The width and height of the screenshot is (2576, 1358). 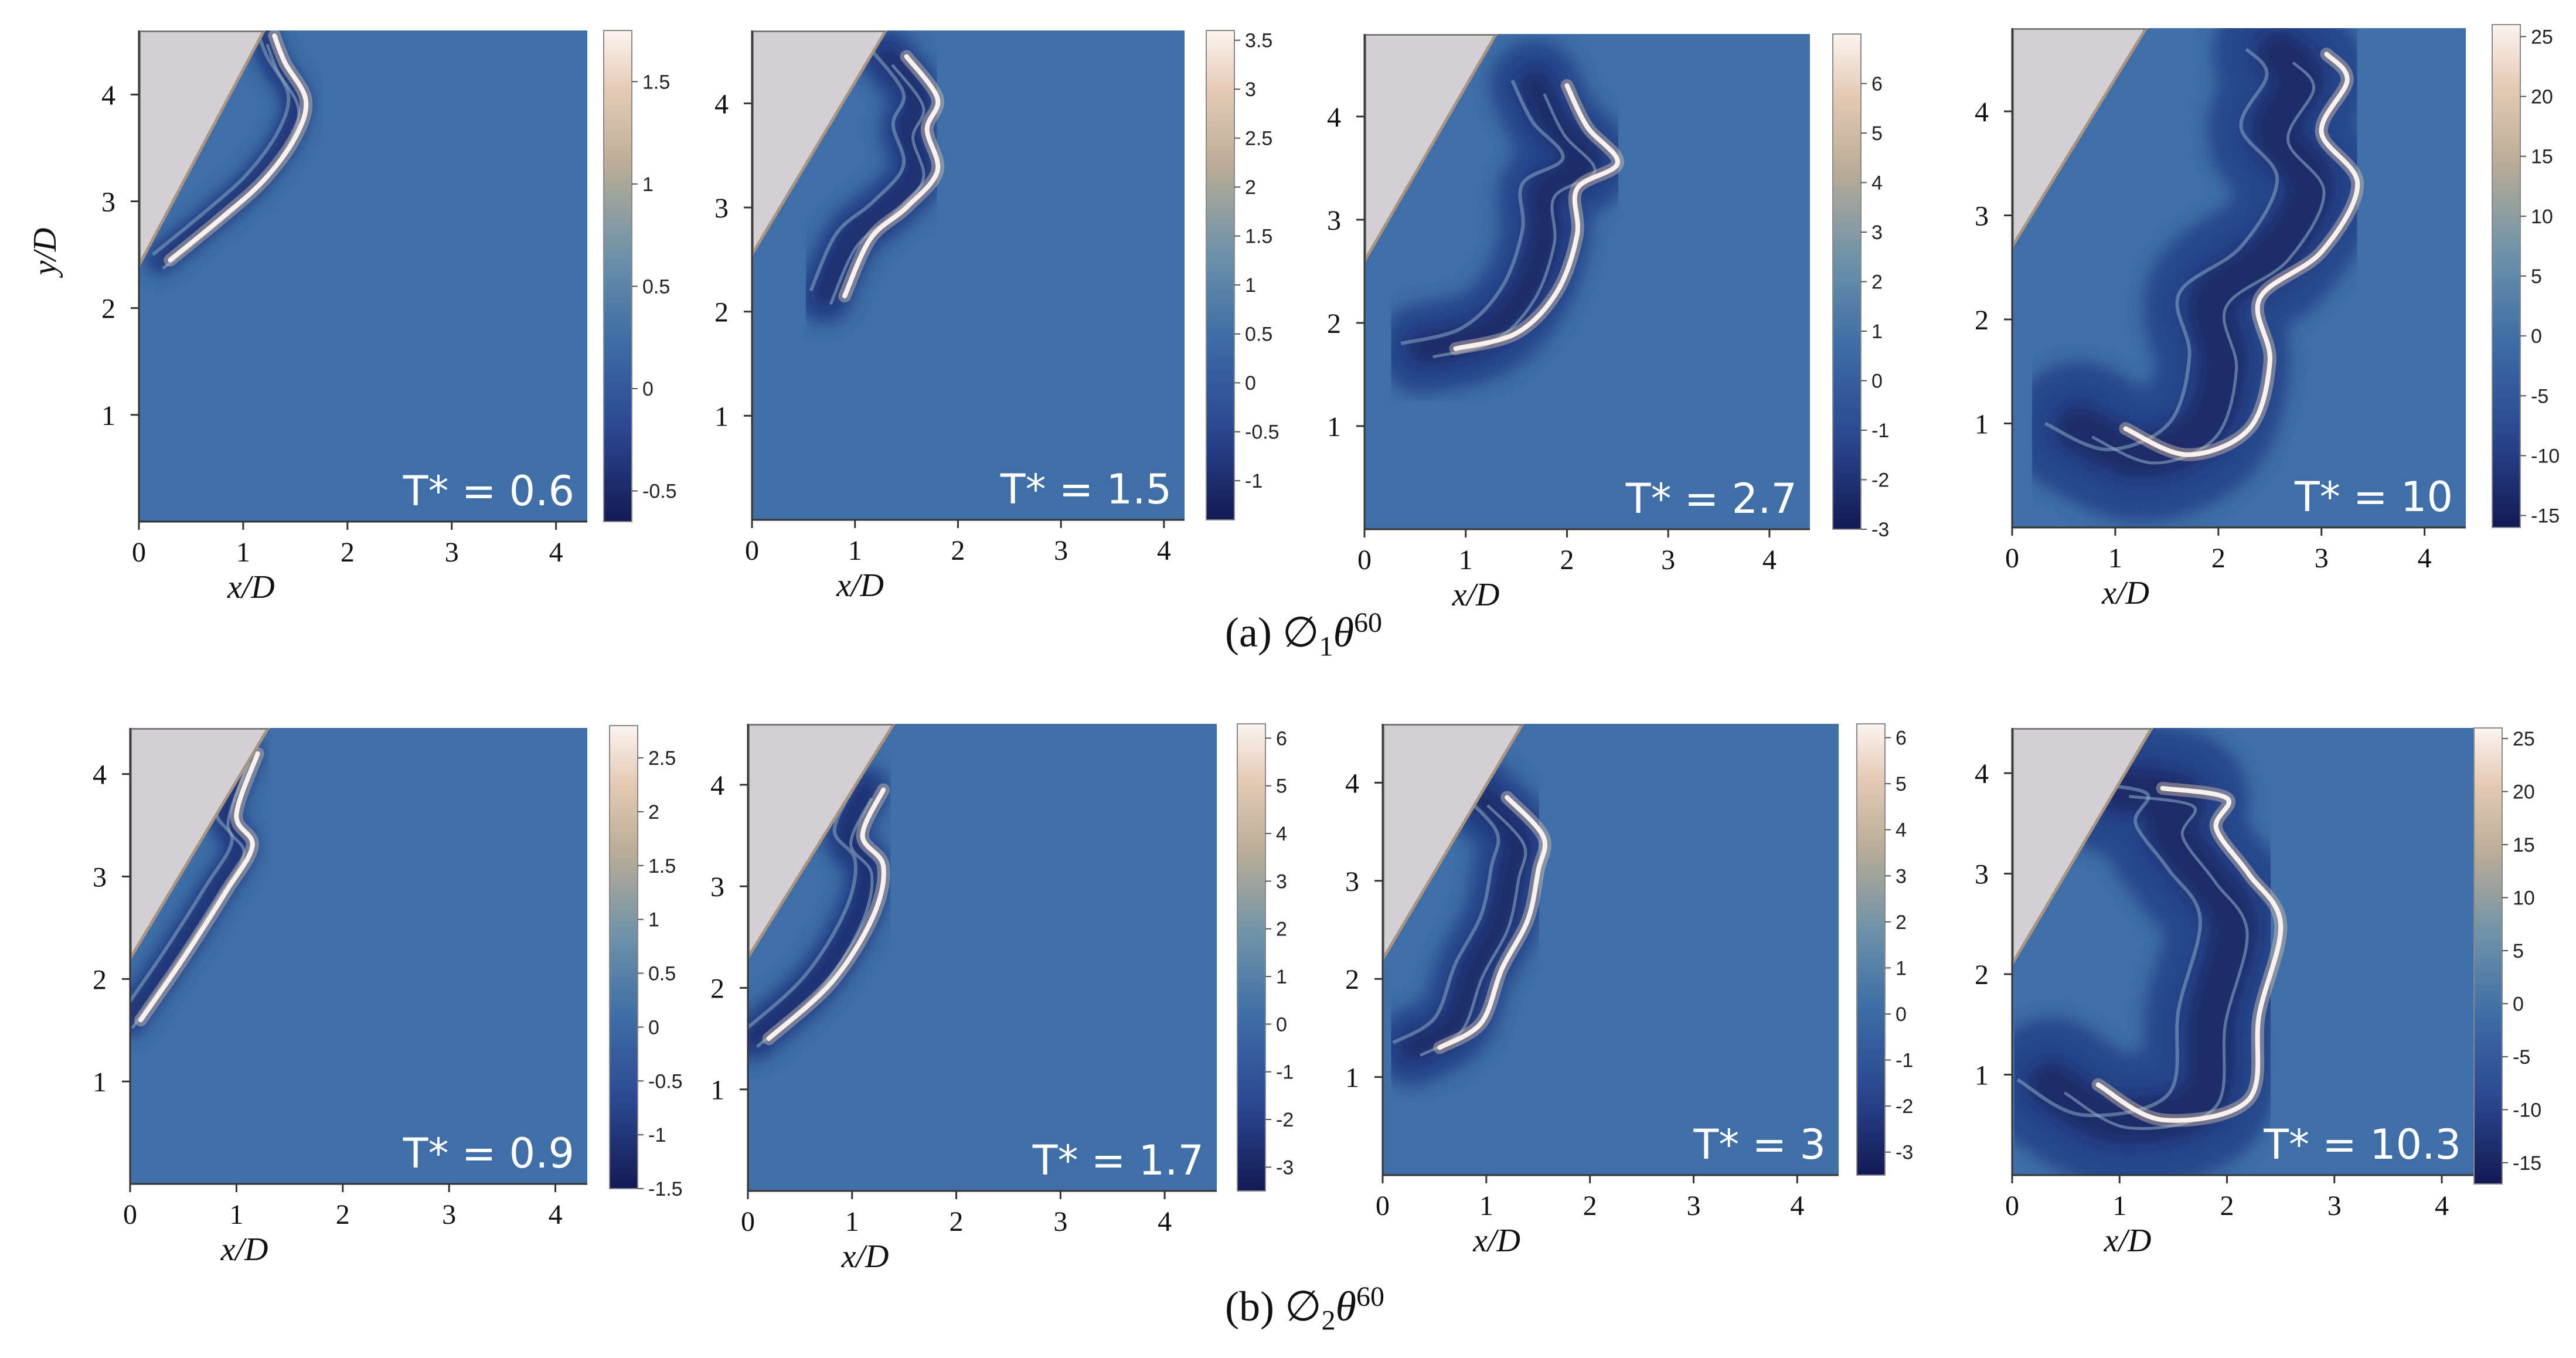 I want to click on caption-subscript: 1, so click(x=1326, y=646).